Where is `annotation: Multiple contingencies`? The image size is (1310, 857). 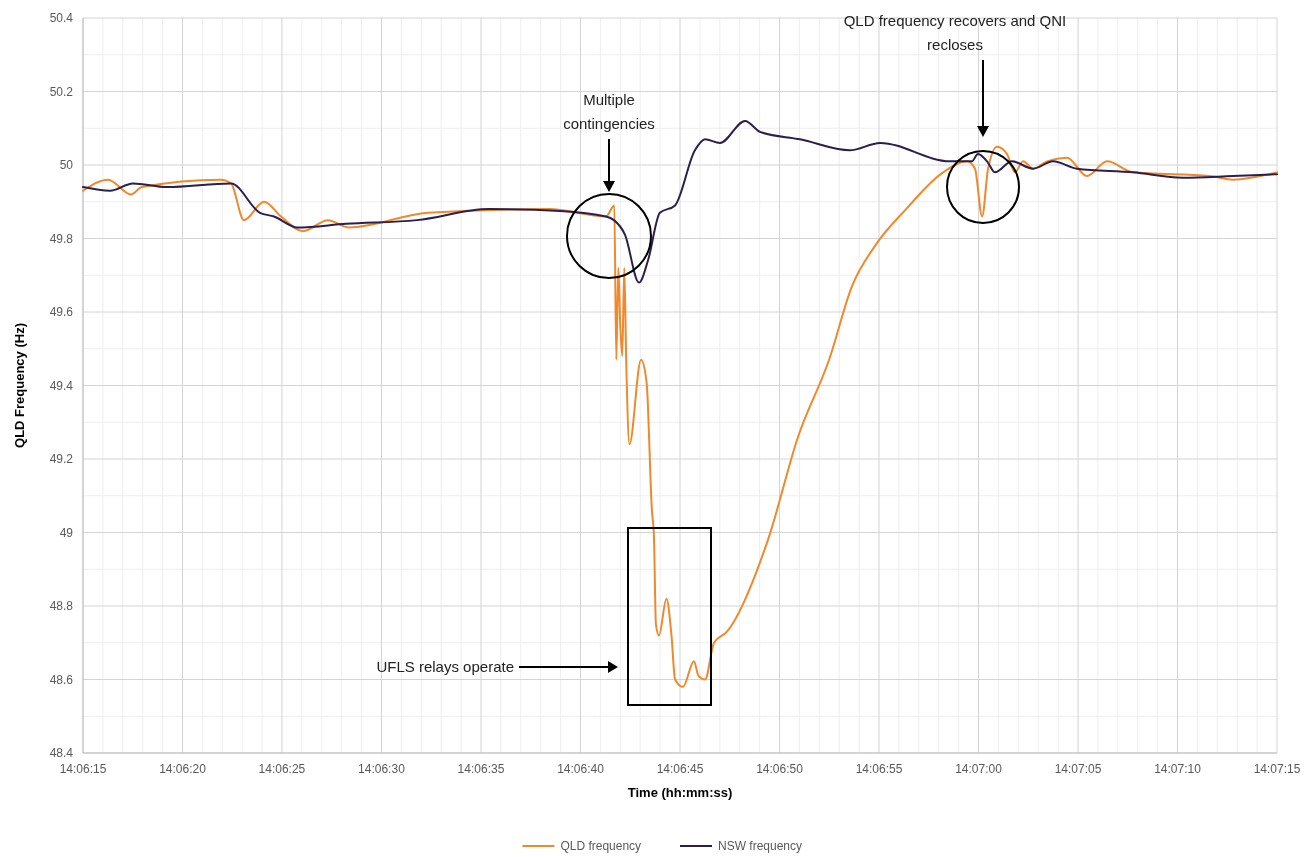
annotation: Multiple contingencies is located at coordinates (609, 111).